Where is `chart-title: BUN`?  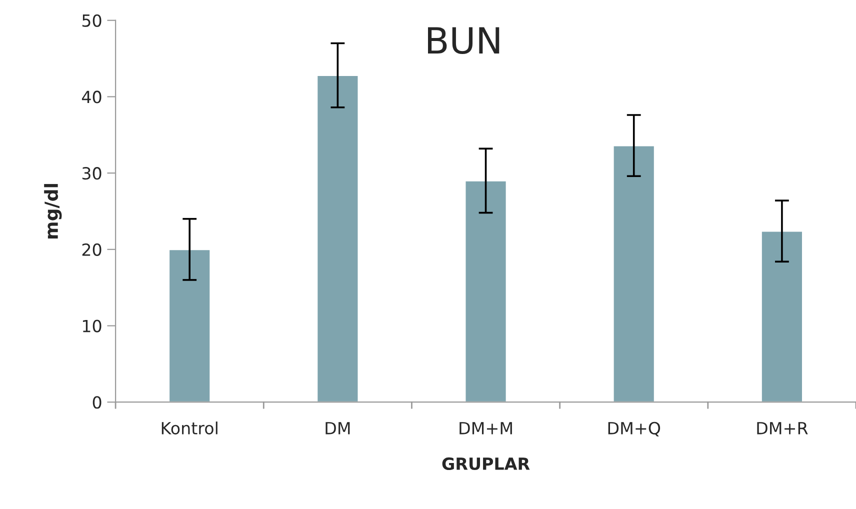
chart-title: BUN is located at coordinates (464, 40).